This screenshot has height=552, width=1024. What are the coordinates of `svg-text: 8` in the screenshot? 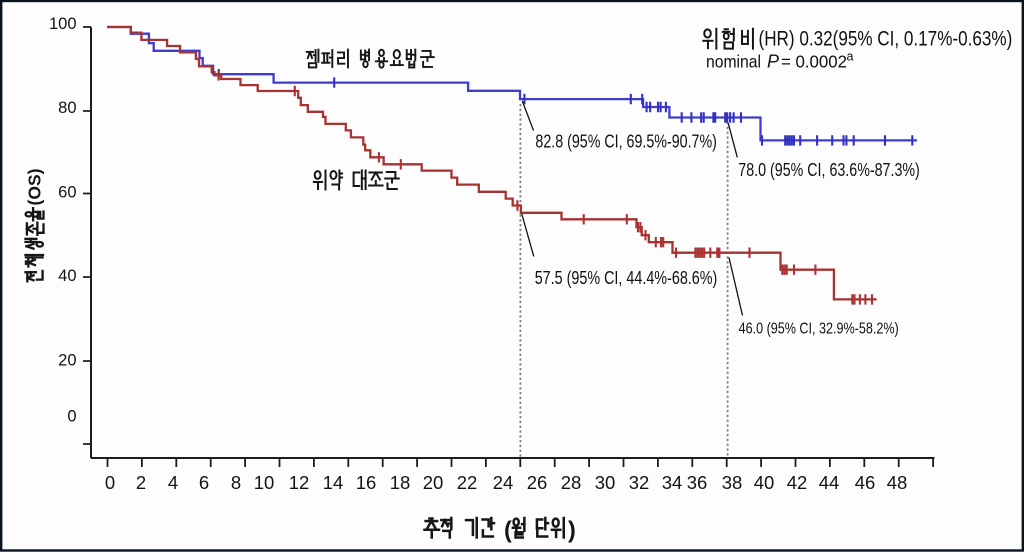 It's located at (236, 482).